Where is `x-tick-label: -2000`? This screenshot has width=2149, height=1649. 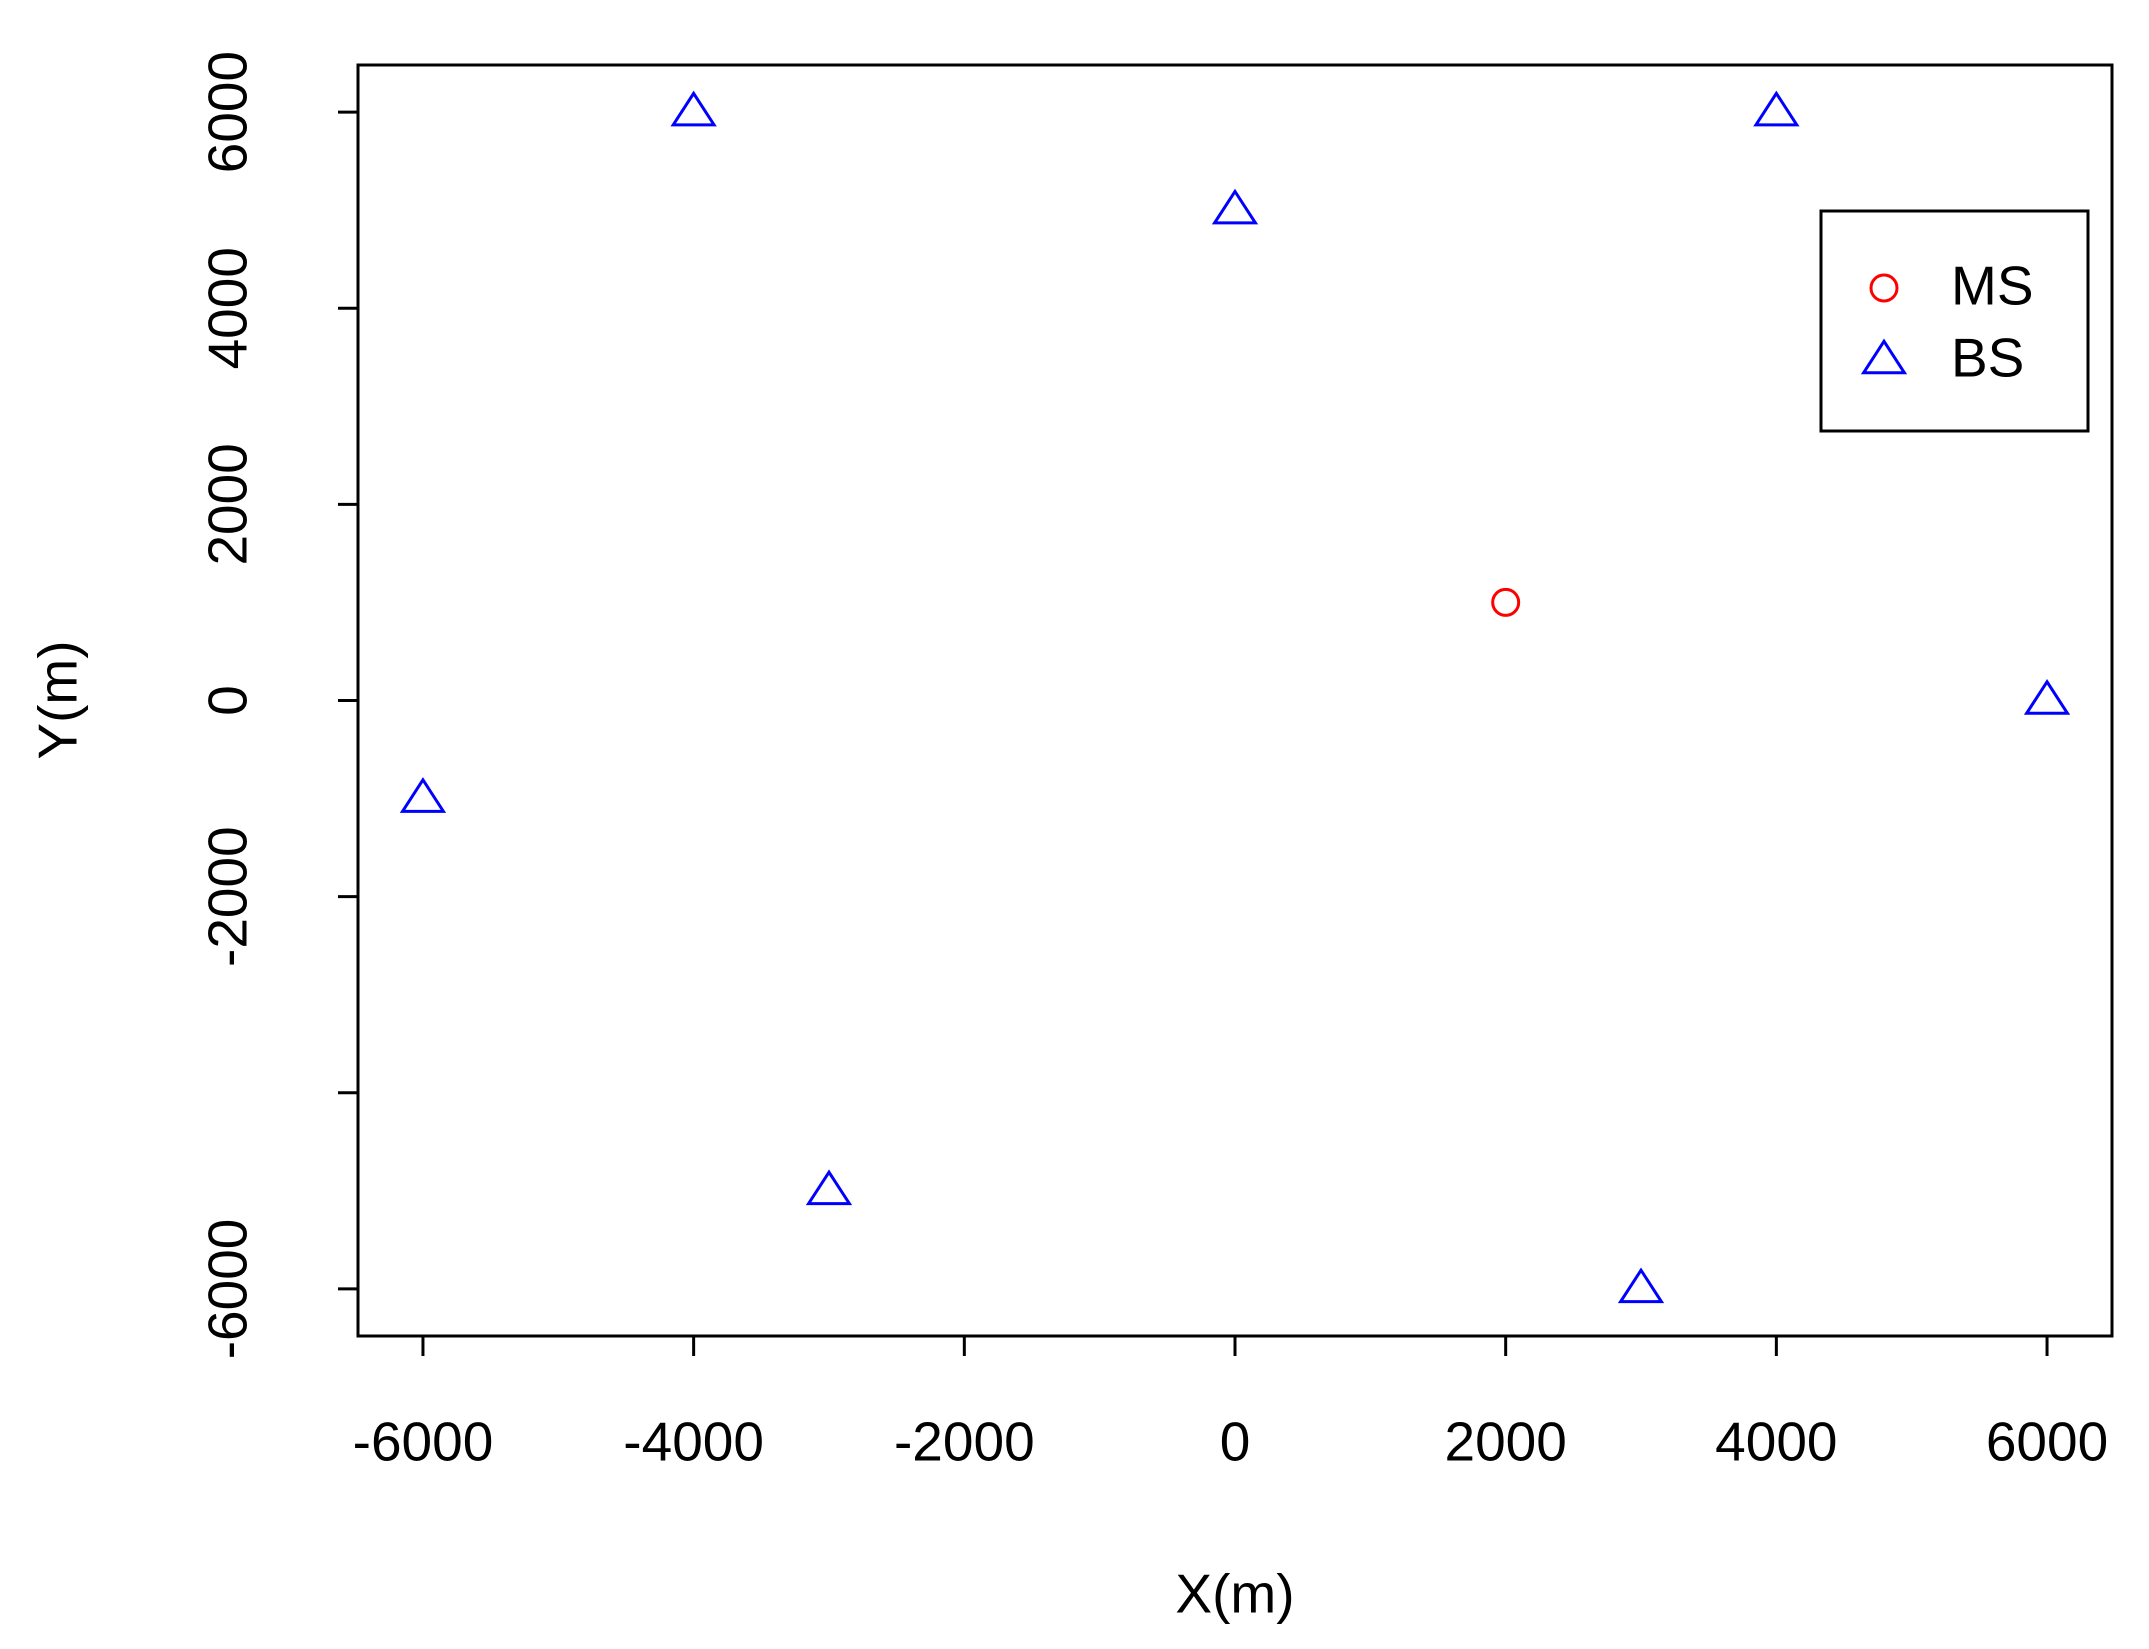 x-tick-label: -2000 is located at coordinates (964, 1442).